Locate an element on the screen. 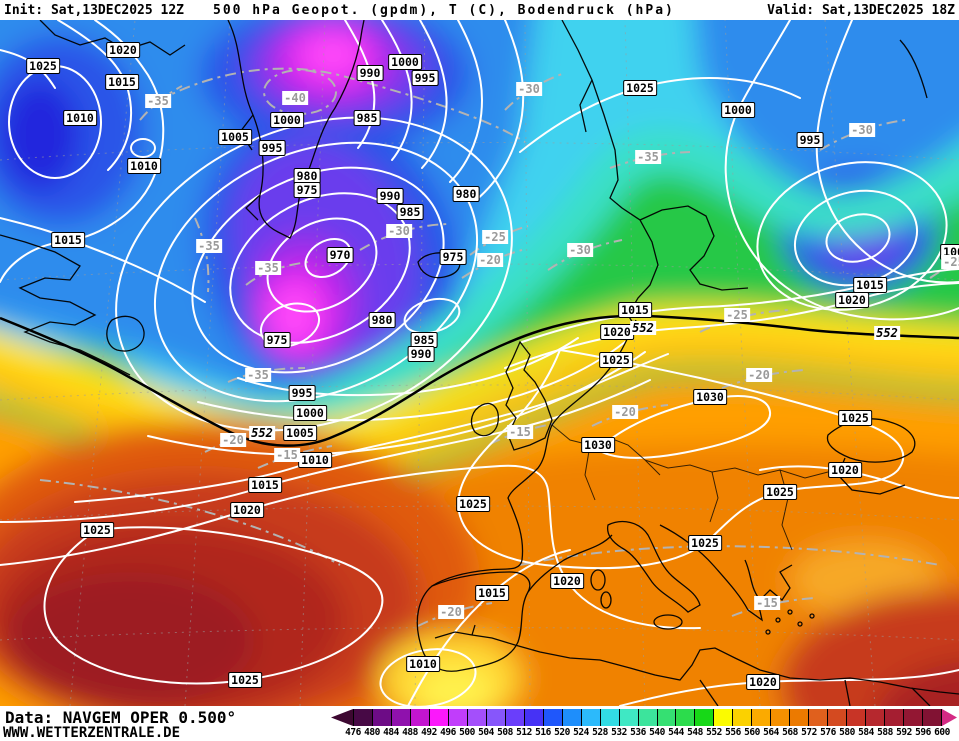 This screenshot has width=959, height=741. colorbar-tick-label: 580 is located at coordinates (847, 732).